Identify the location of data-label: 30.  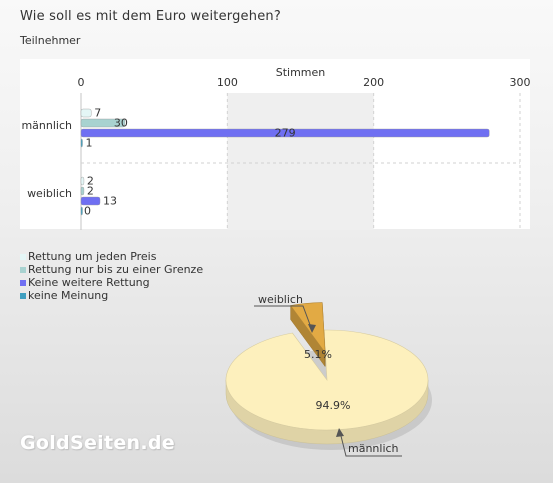
(121, 123).